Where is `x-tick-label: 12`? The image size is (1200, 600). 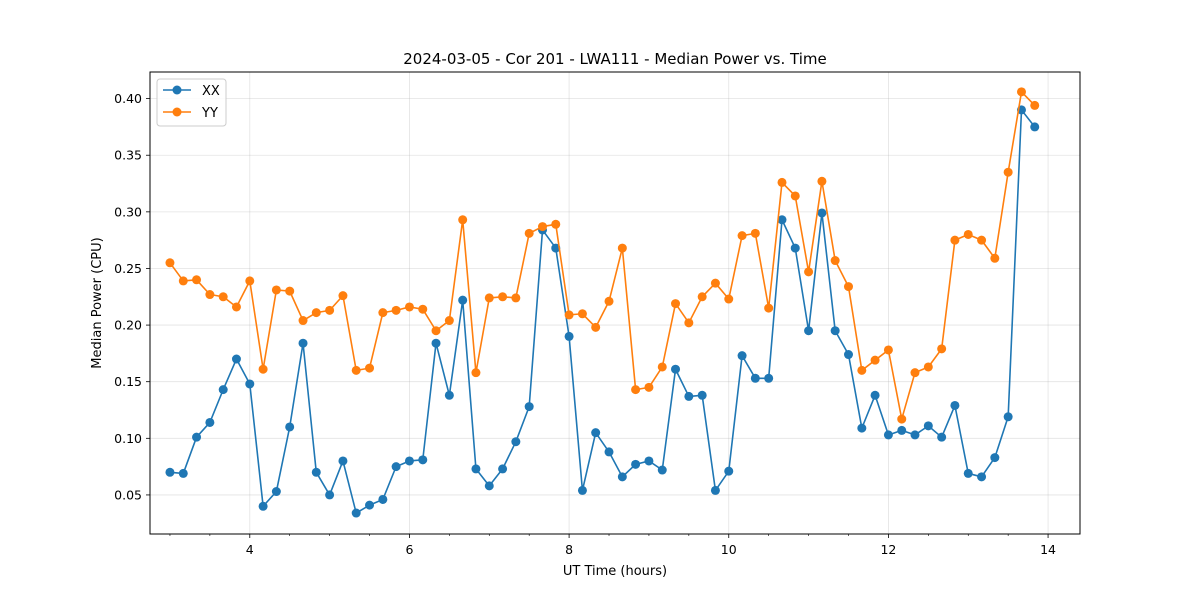 x-tick-label: 12 is located at coordinates (888, 549).